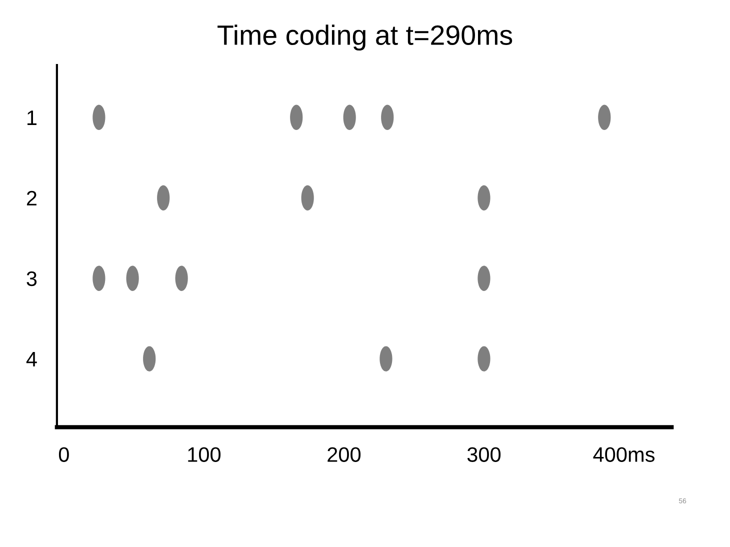 The height and width of the screenshot is (547, 730). Describe the element at coordinates (31, 198) in the screenshot. I see `y-tick-label: 2` at that location.